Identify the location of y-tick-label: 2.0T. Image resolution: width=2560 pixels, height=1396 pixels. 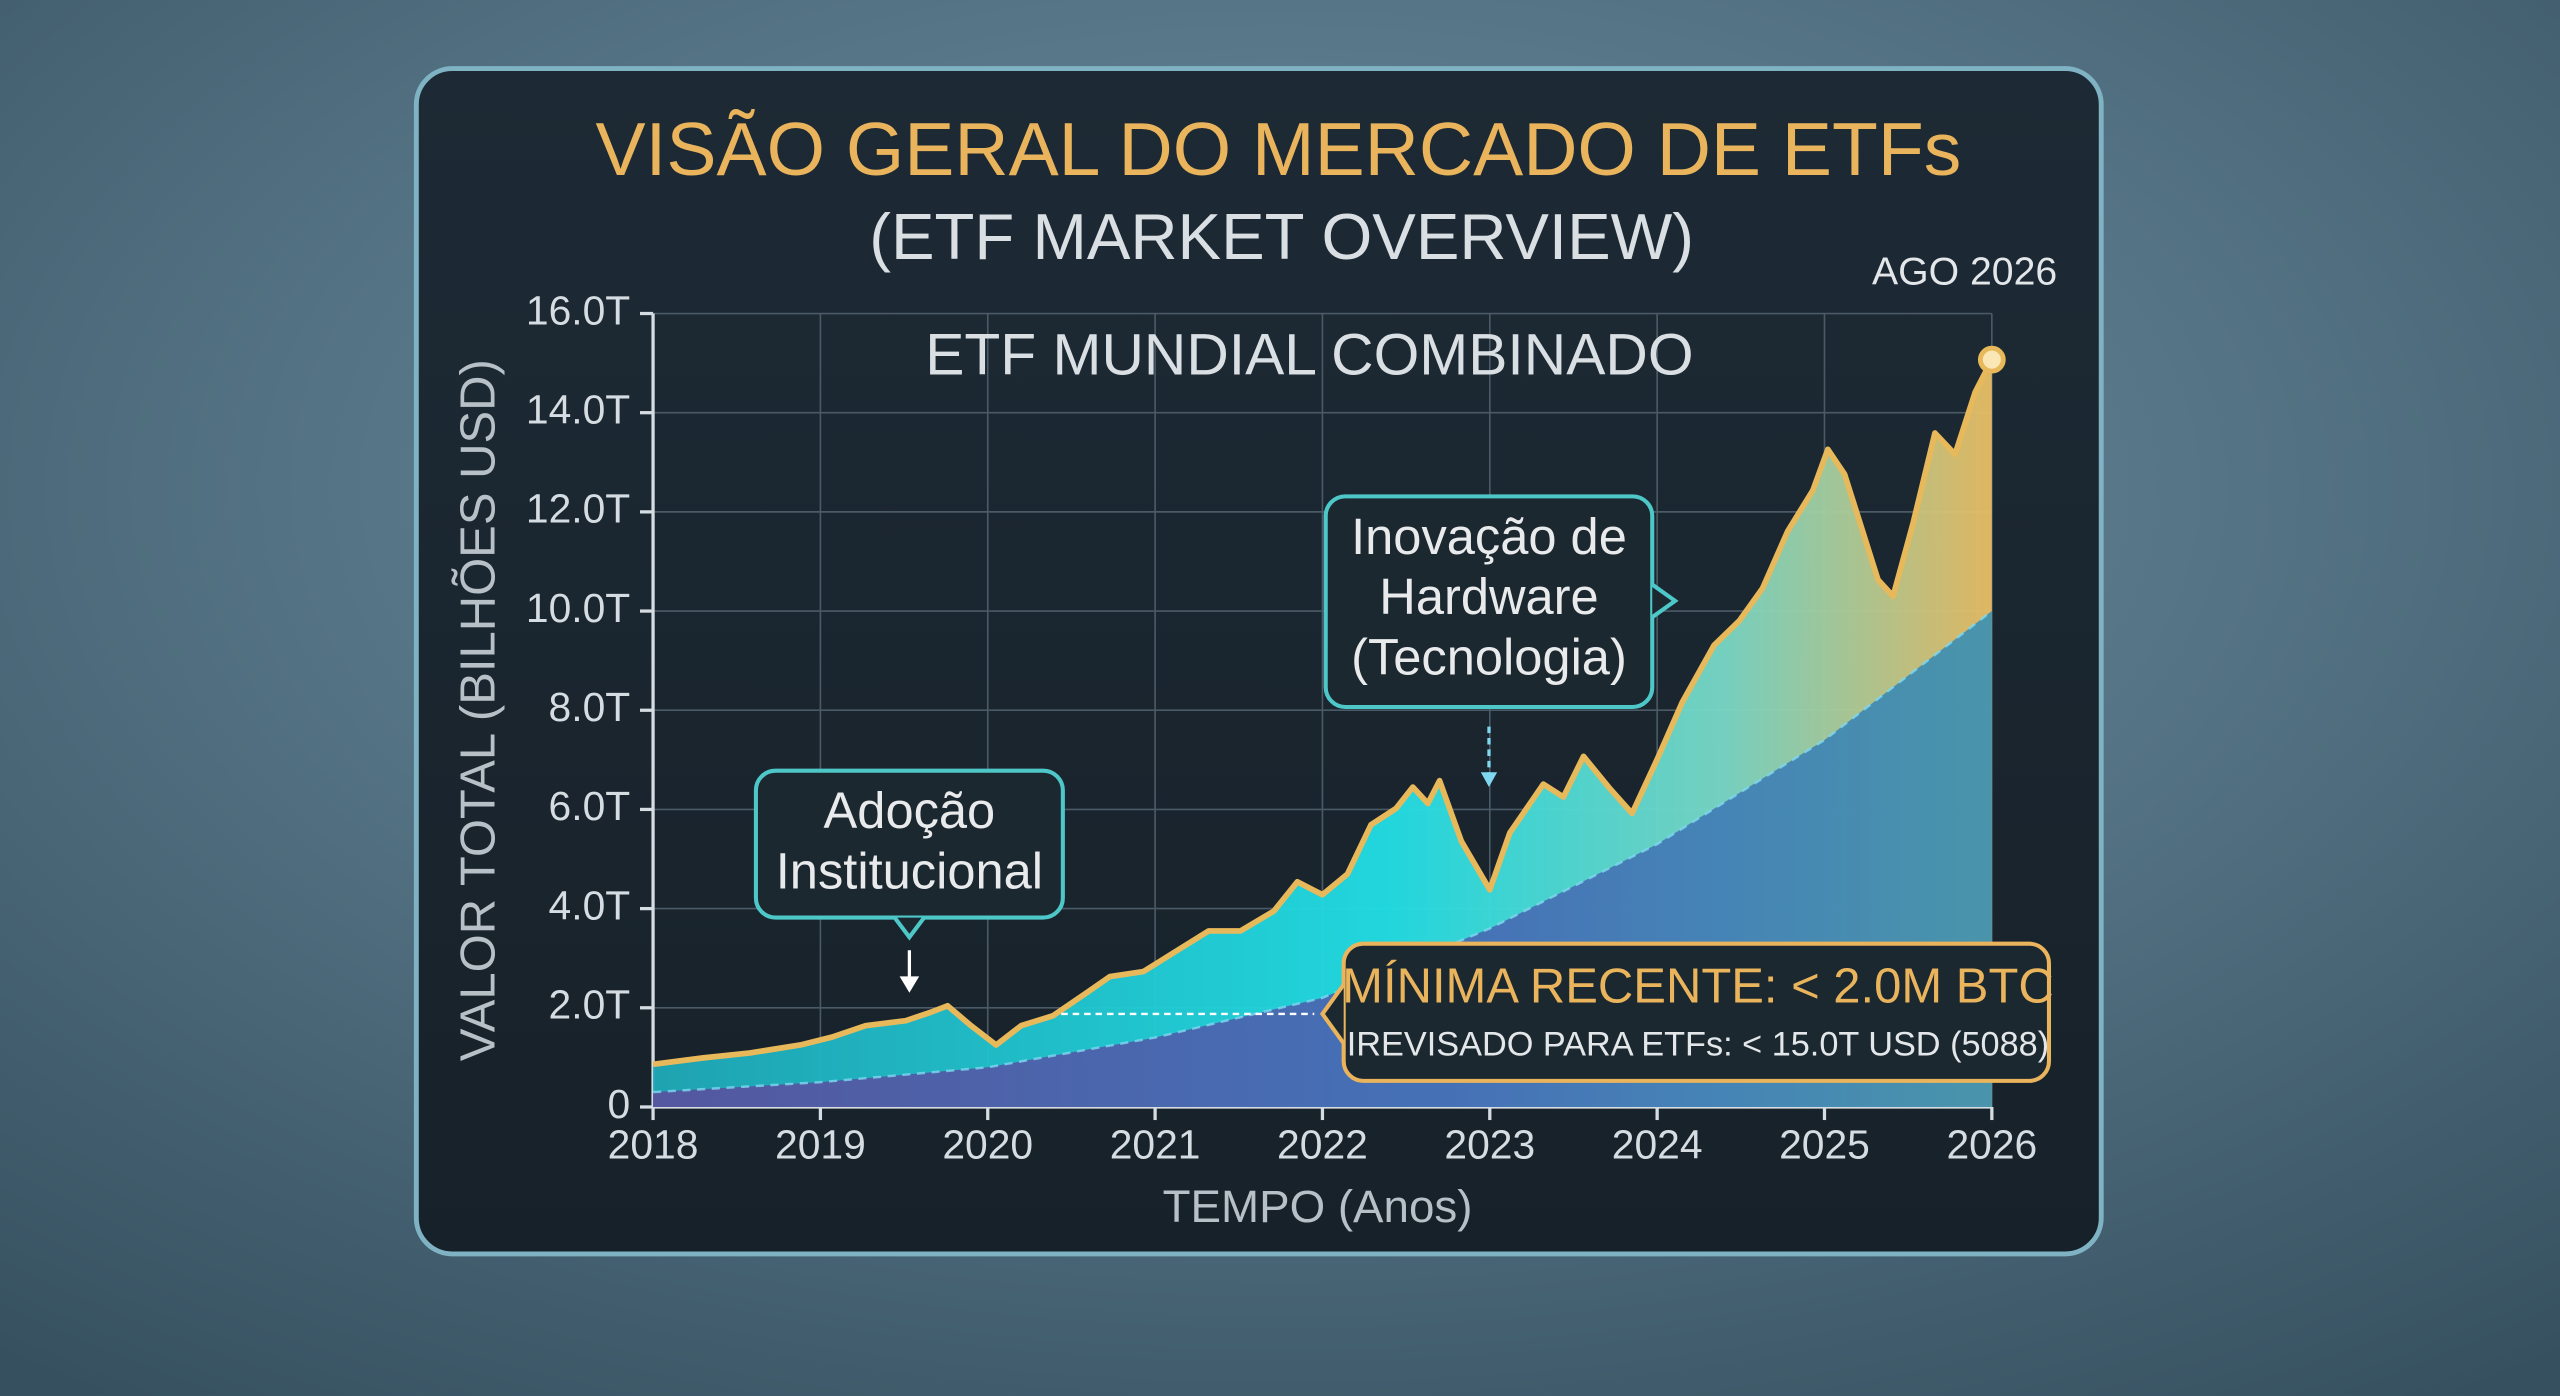
(590, 1005).